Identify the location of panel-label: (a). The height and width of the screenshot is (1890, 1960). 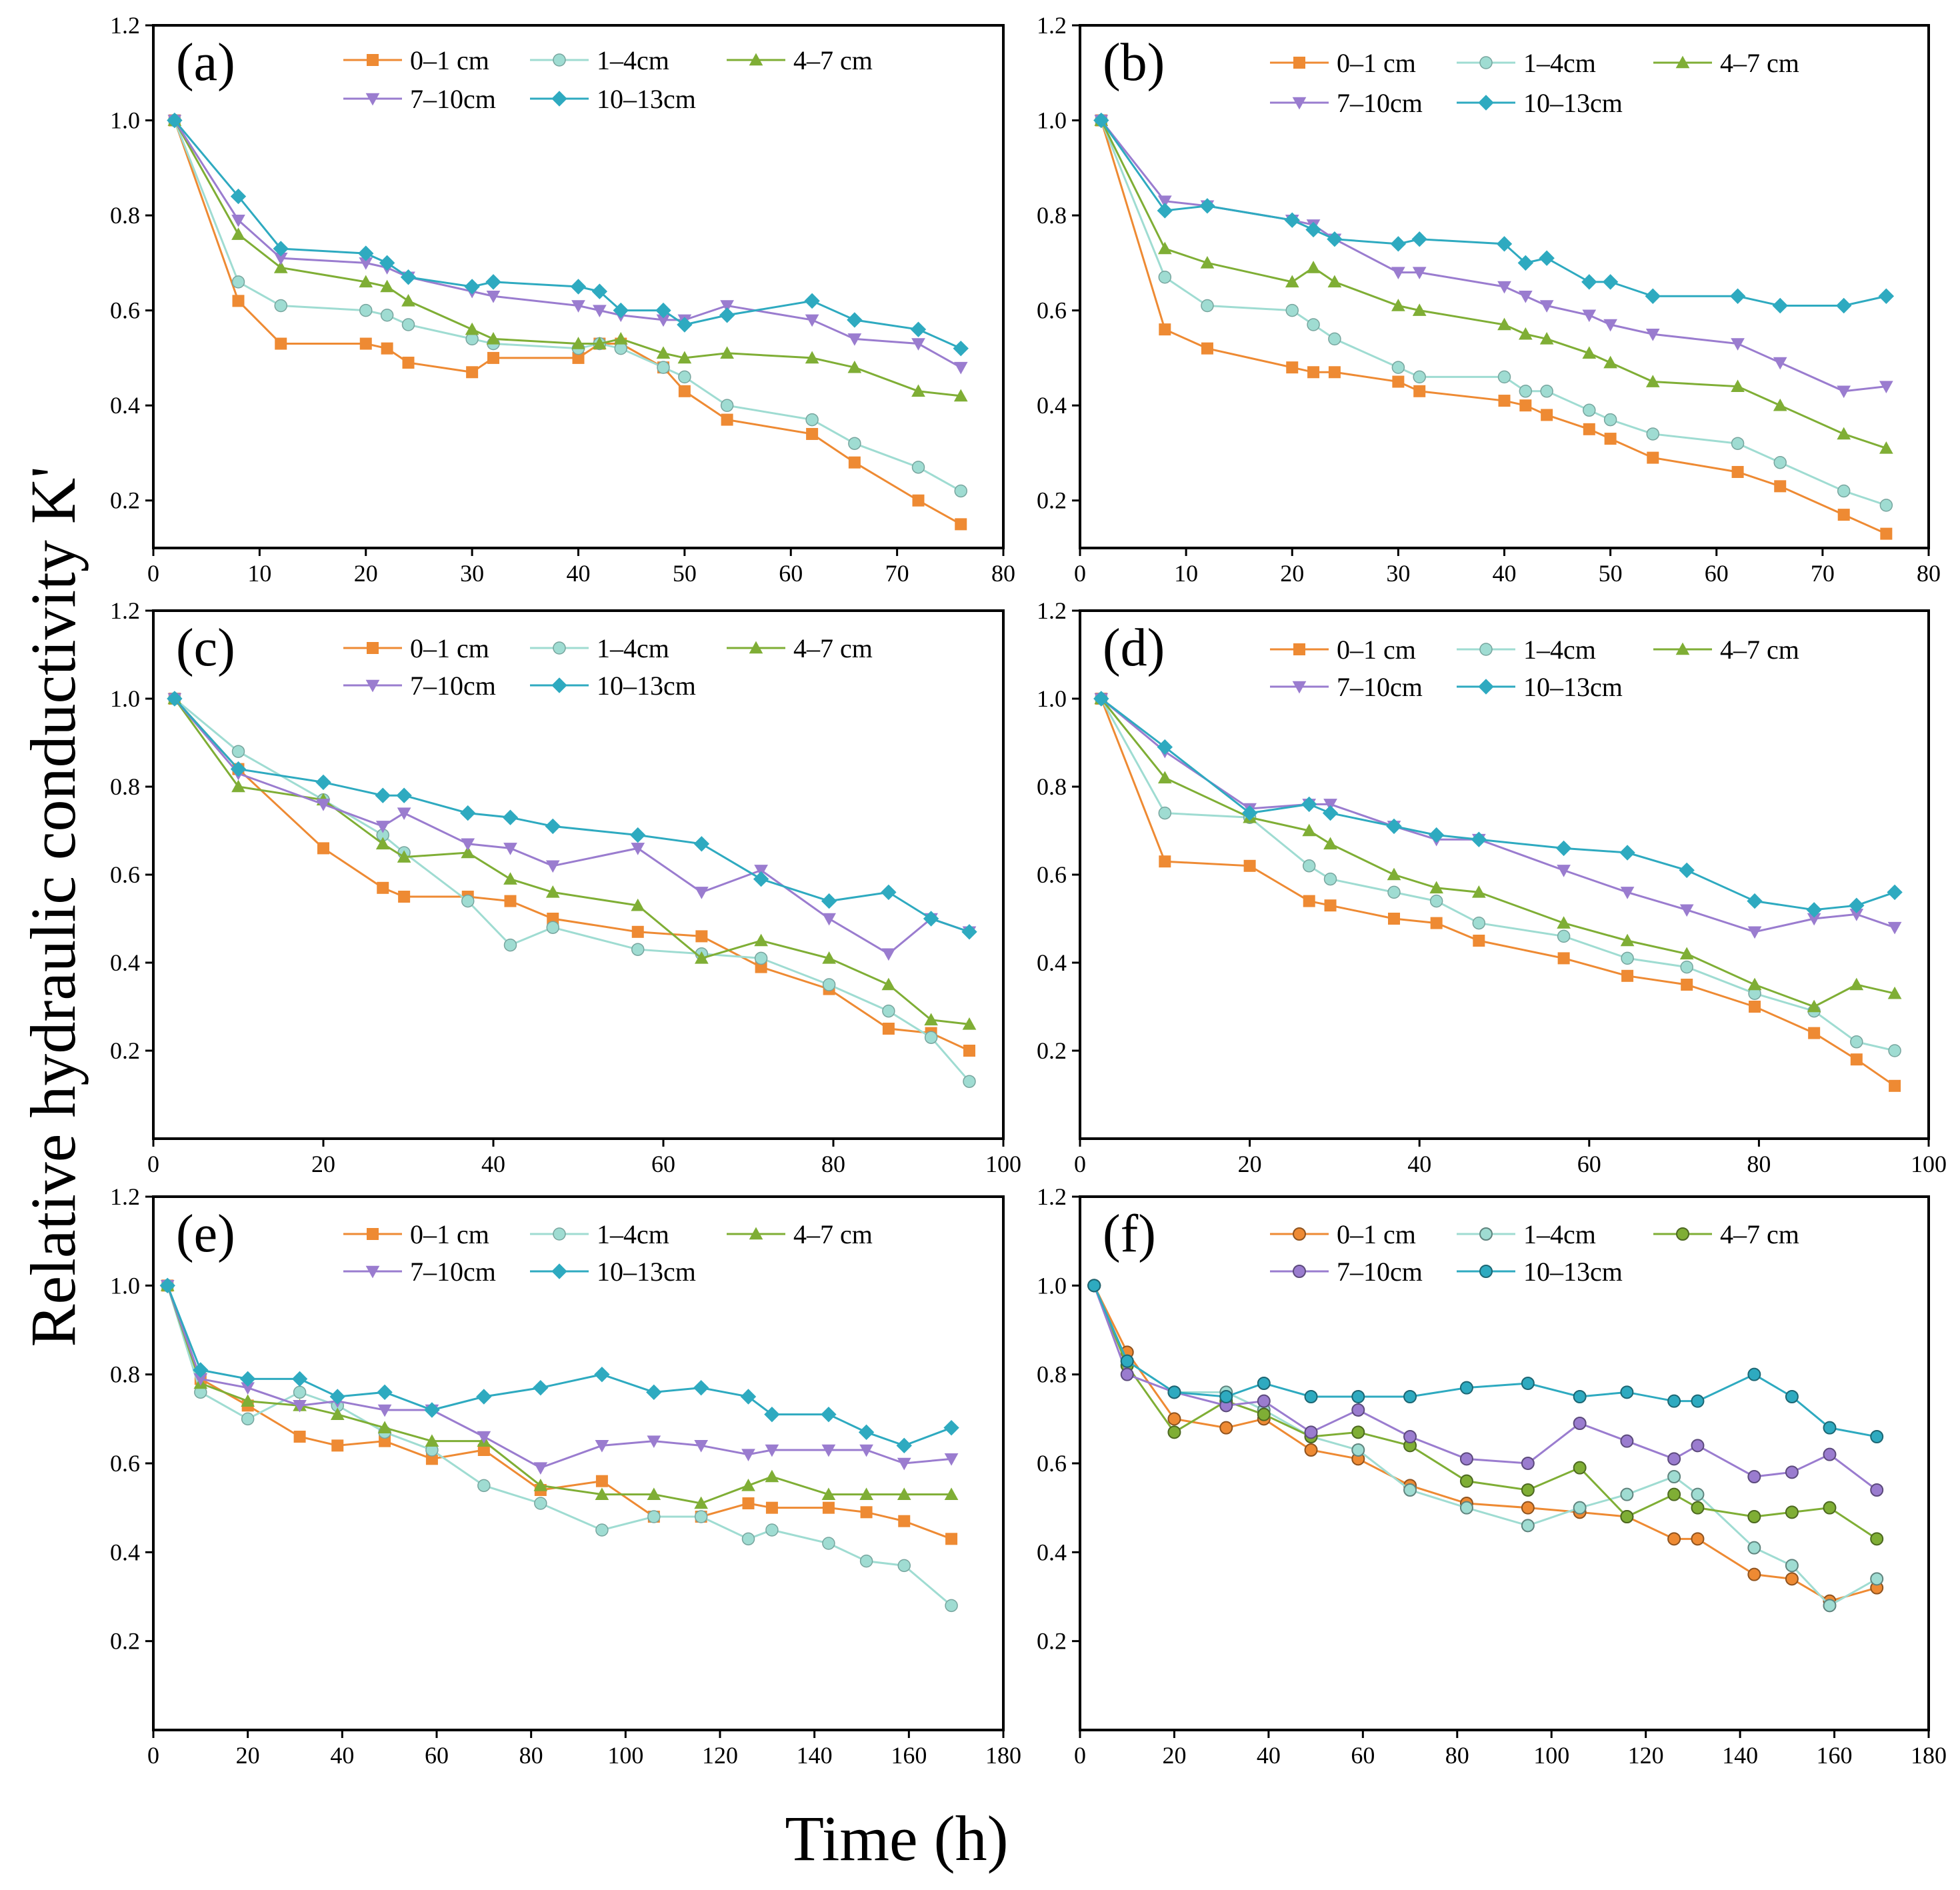
(205, 62).